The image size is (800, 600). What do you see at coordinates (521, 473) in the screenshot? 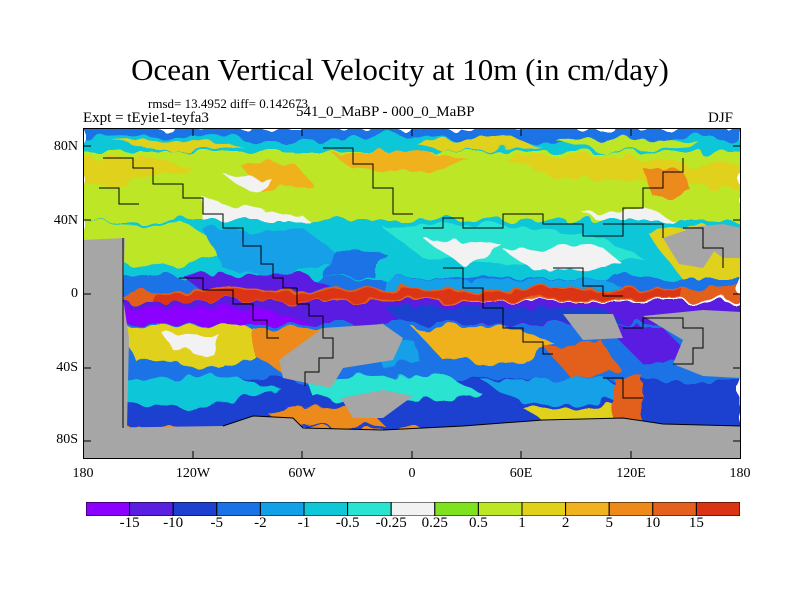
I see `lon-label-60e: 60E` at bounding box center [521, 473].